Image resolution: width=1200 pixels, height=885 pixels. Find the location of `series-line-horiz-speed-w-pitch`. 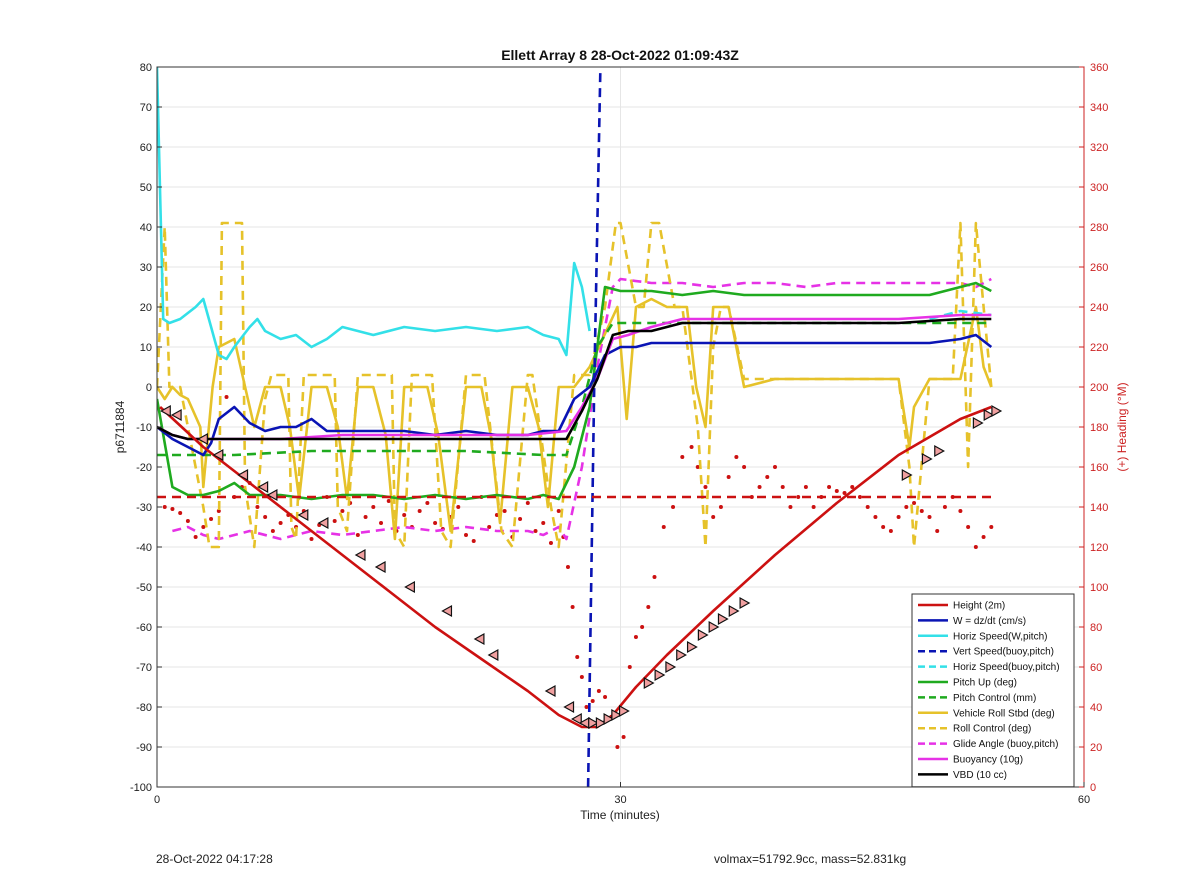

series-line-horiz-speed-w-pitch is located at coordinates (374, 214).